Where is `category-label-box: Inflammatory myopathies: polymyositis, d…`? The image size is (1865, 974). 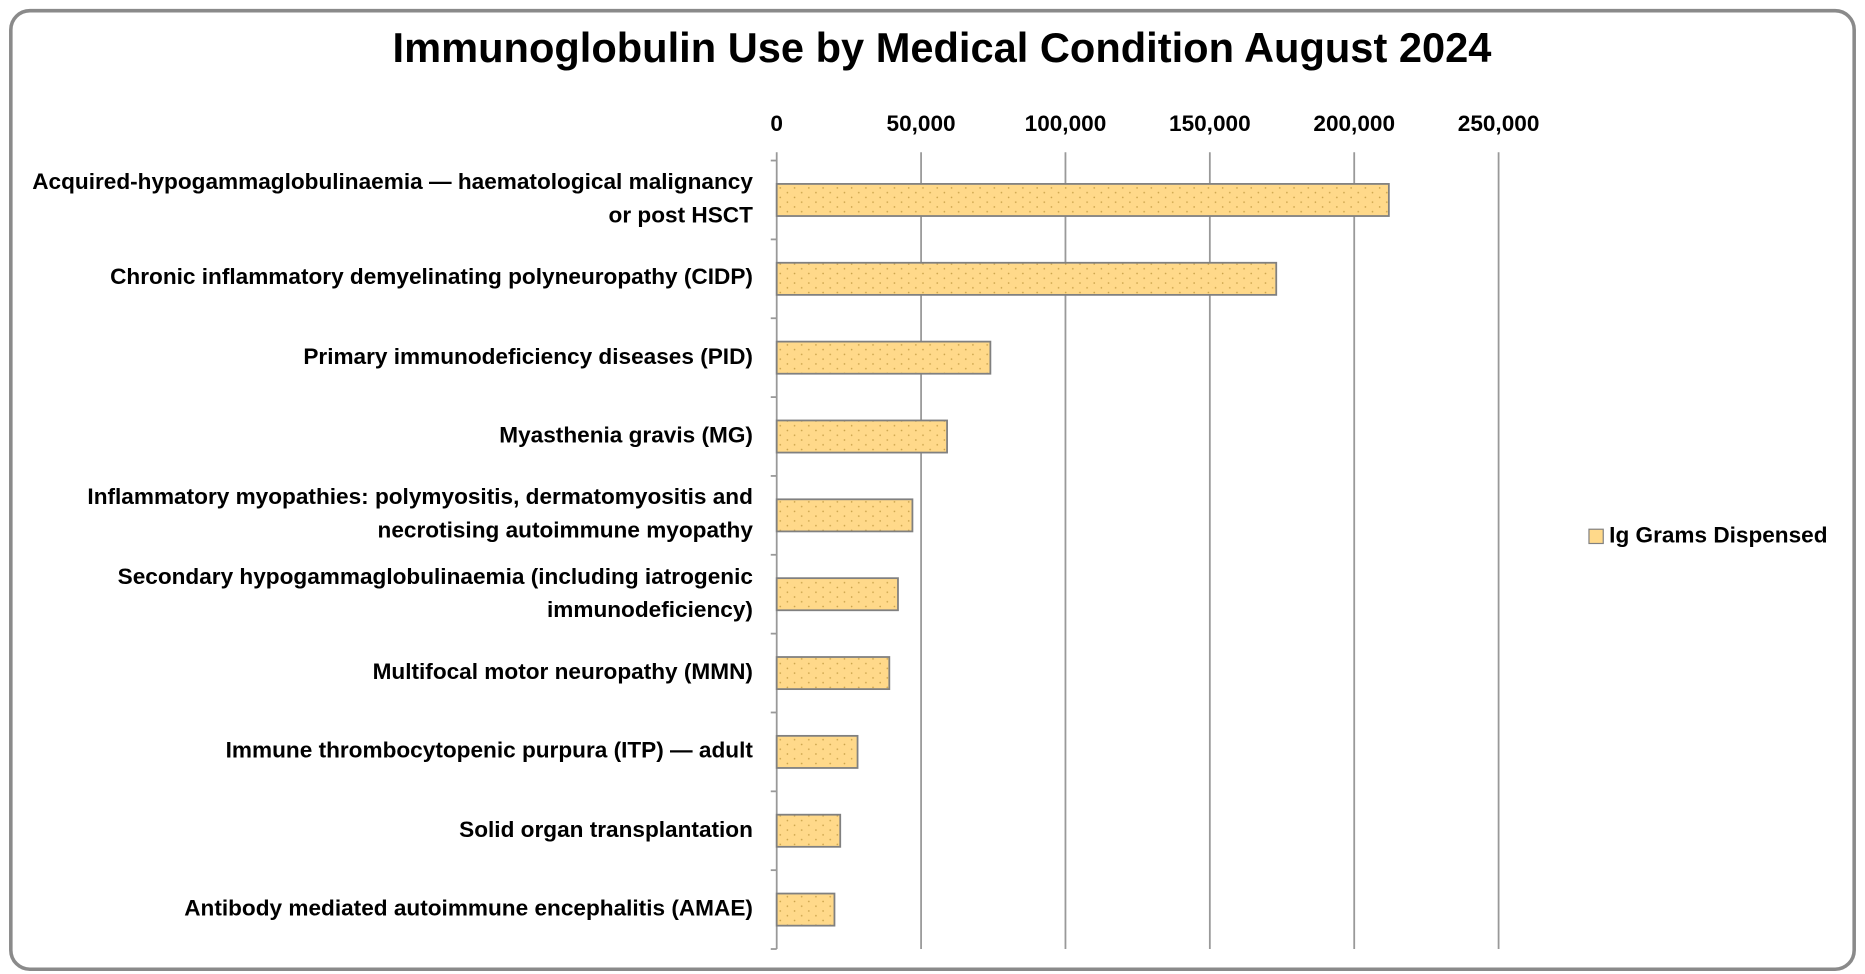 category-label-box: Inflammatory myopathies: polymyositis, d… is located at coordinates (420, 514).